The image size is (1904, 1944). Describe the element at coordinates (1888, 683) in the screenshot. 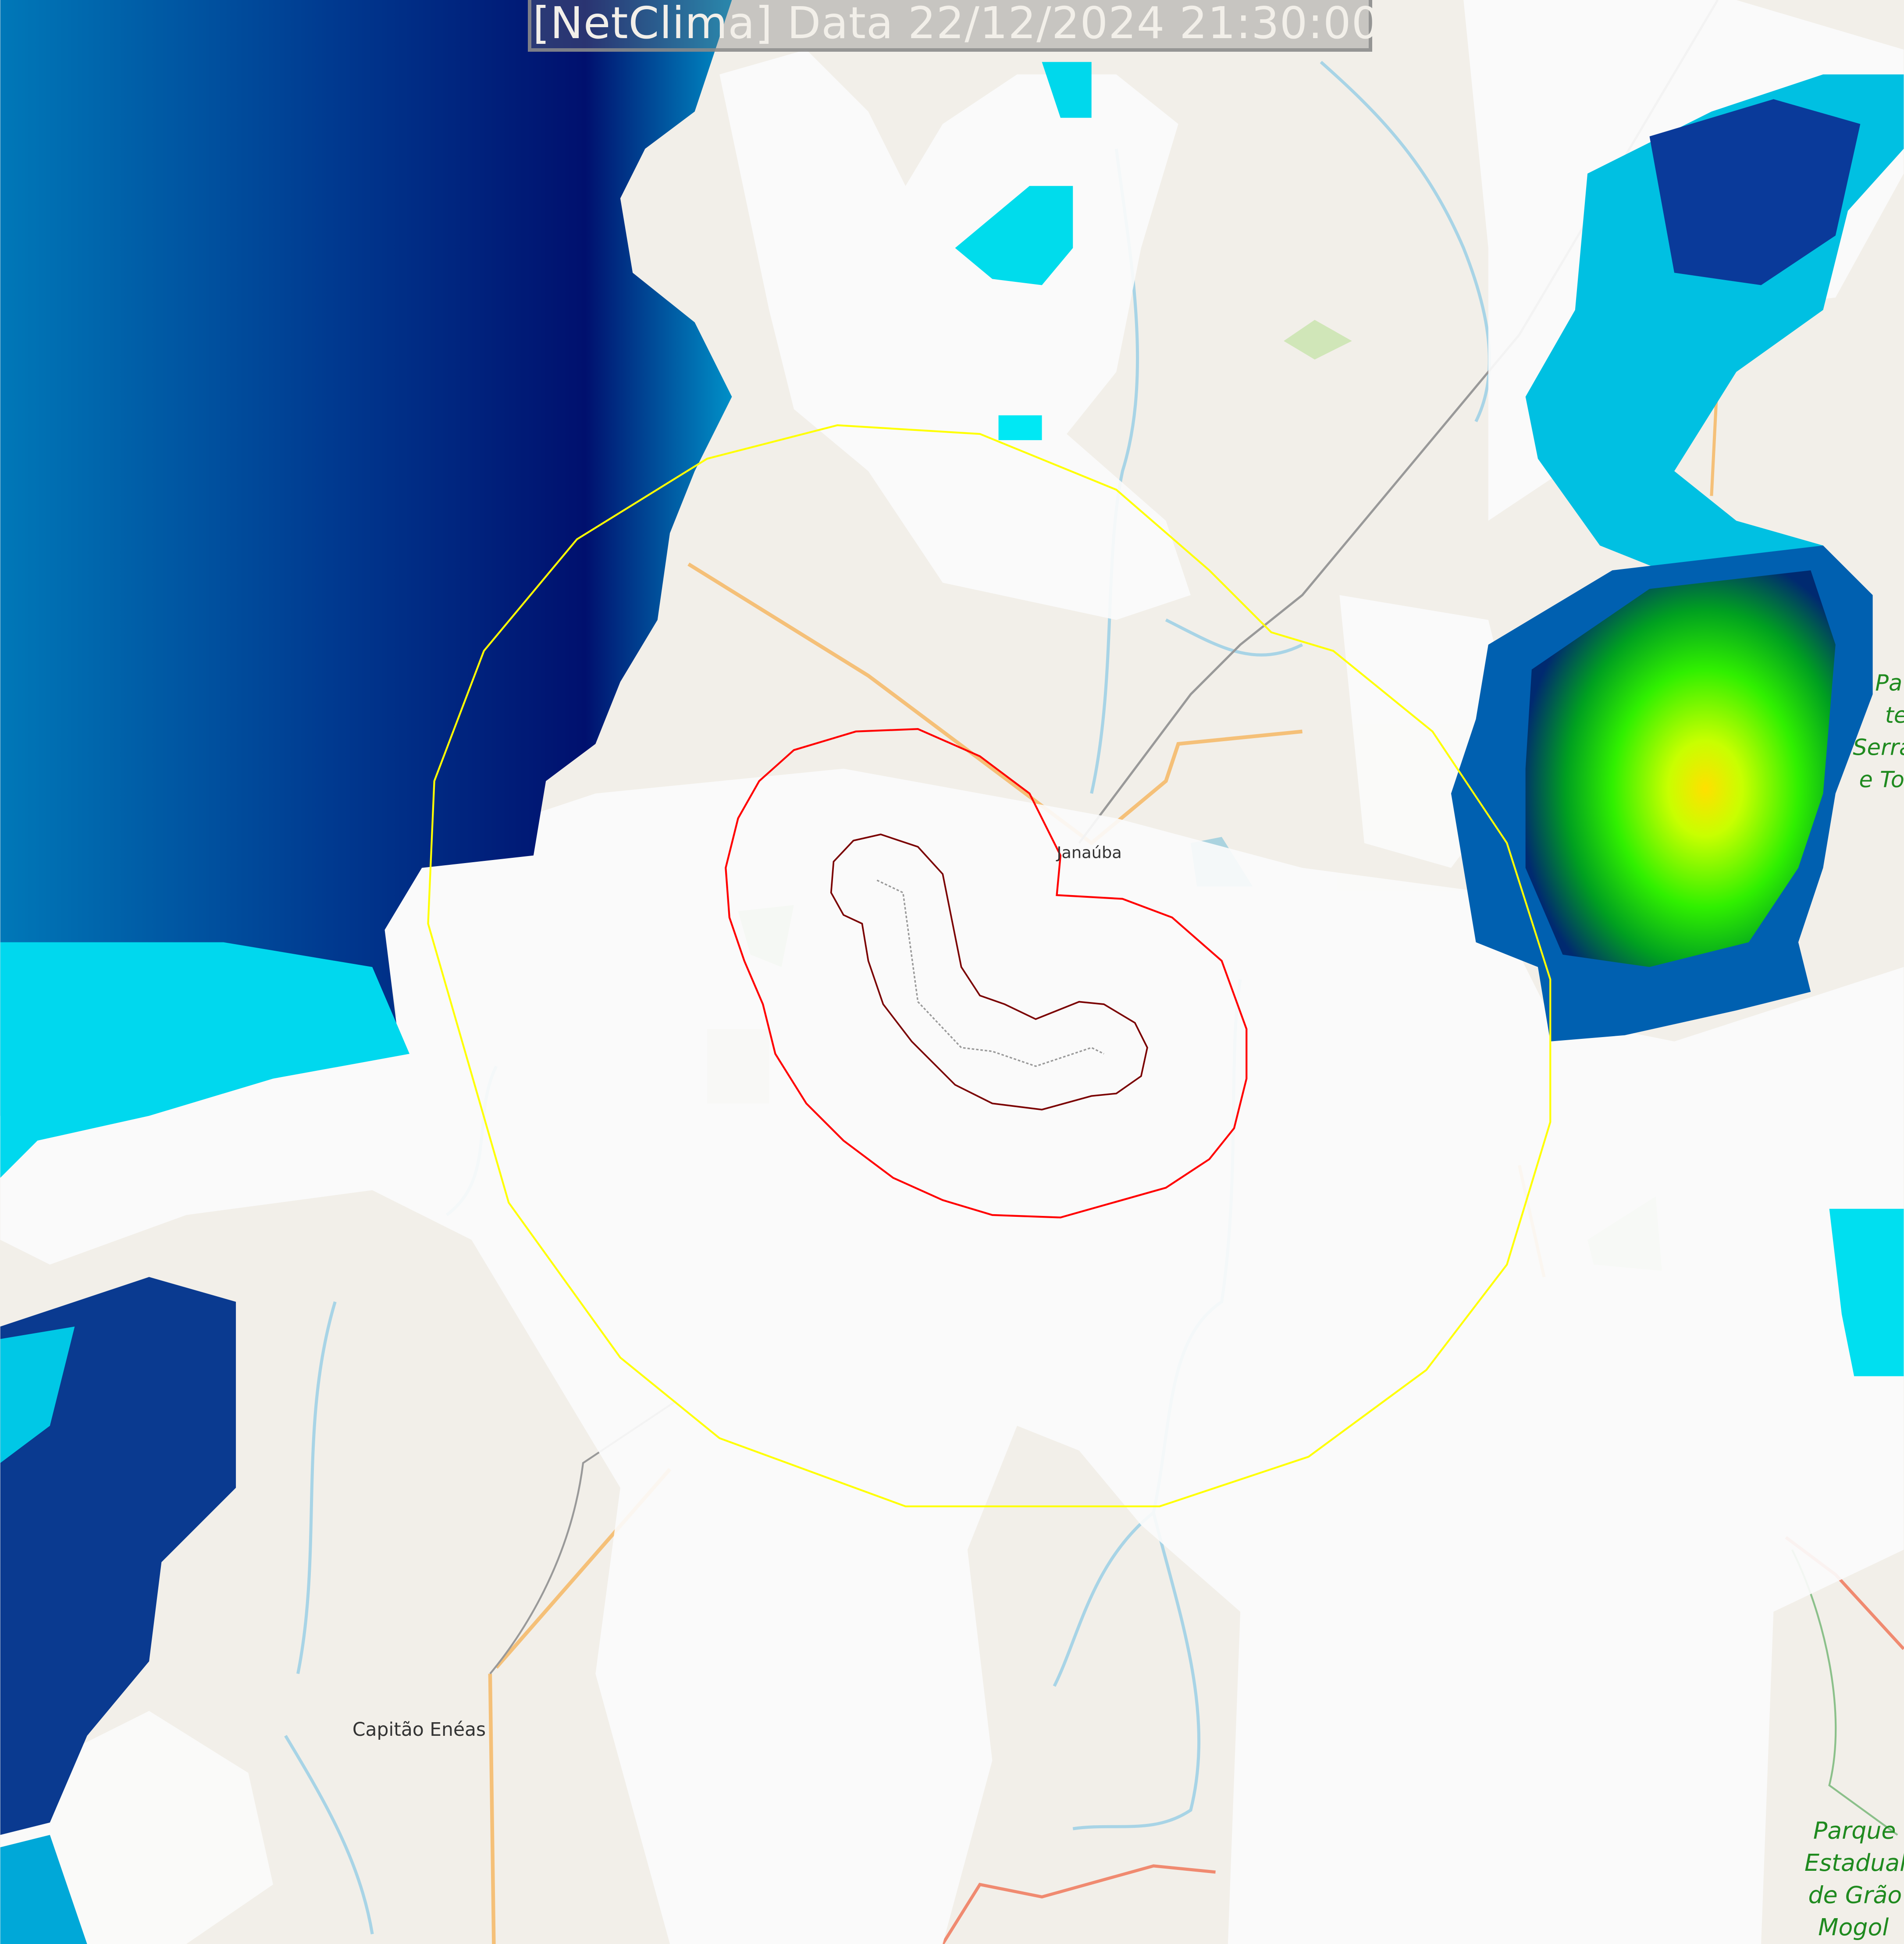

I see `svg-text: Pa` at that location.